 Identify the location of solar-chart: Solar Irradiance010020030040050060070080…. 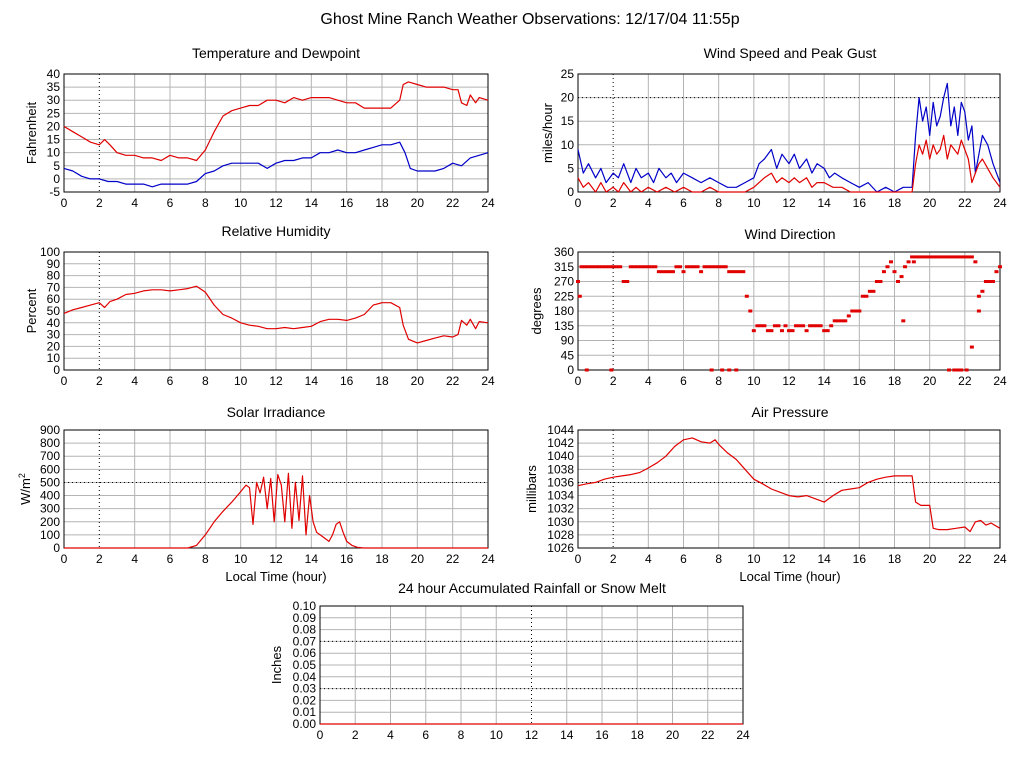
(256, 494).